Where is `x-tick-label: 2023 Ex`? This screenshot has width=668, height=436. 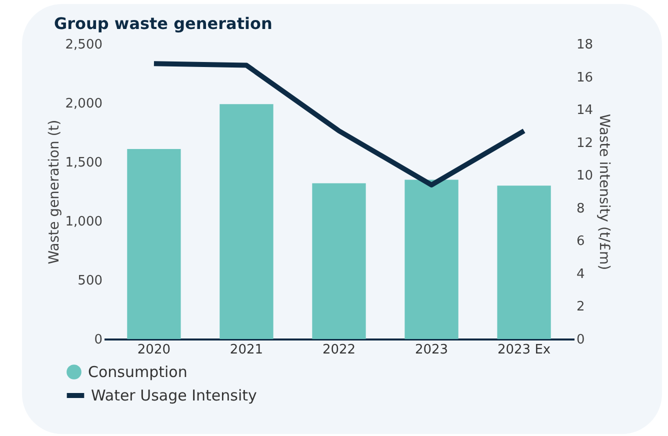 x-tick-label: 2023 Ex is located at coordinates (524, 350).